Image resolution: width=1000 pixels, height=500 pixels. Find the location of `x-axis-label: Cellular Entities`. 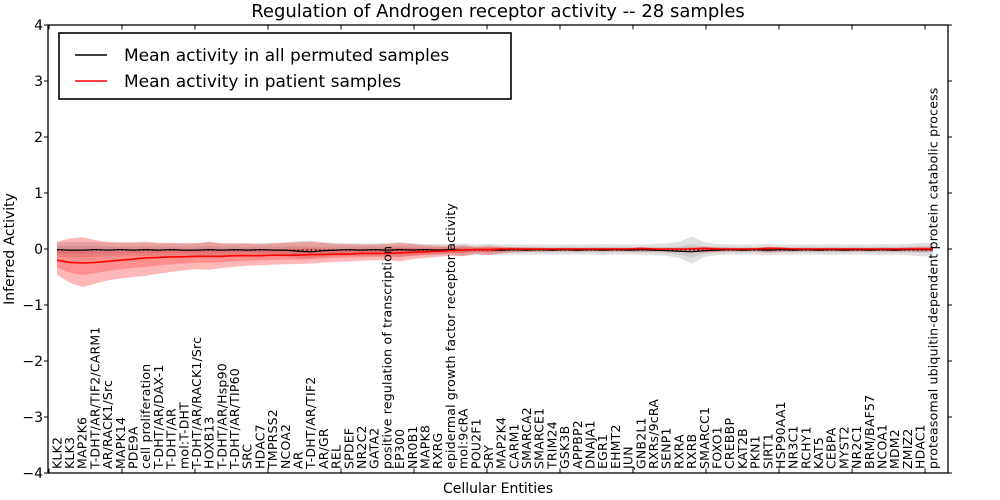

x-axis-label: Cellular Entities is located at coordinates (498, 489).